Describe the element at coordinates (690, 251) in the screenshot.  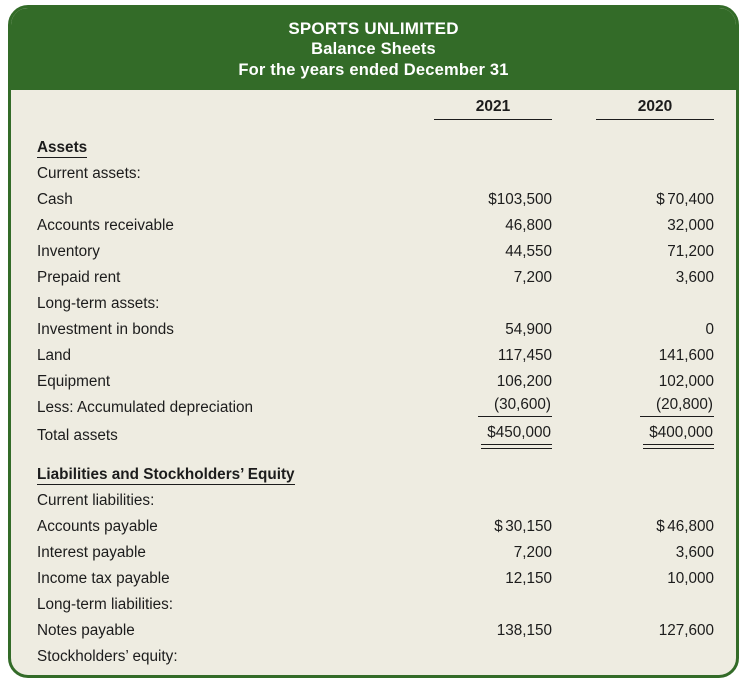
I see `row-2020-inventory: 71,200` at that location.